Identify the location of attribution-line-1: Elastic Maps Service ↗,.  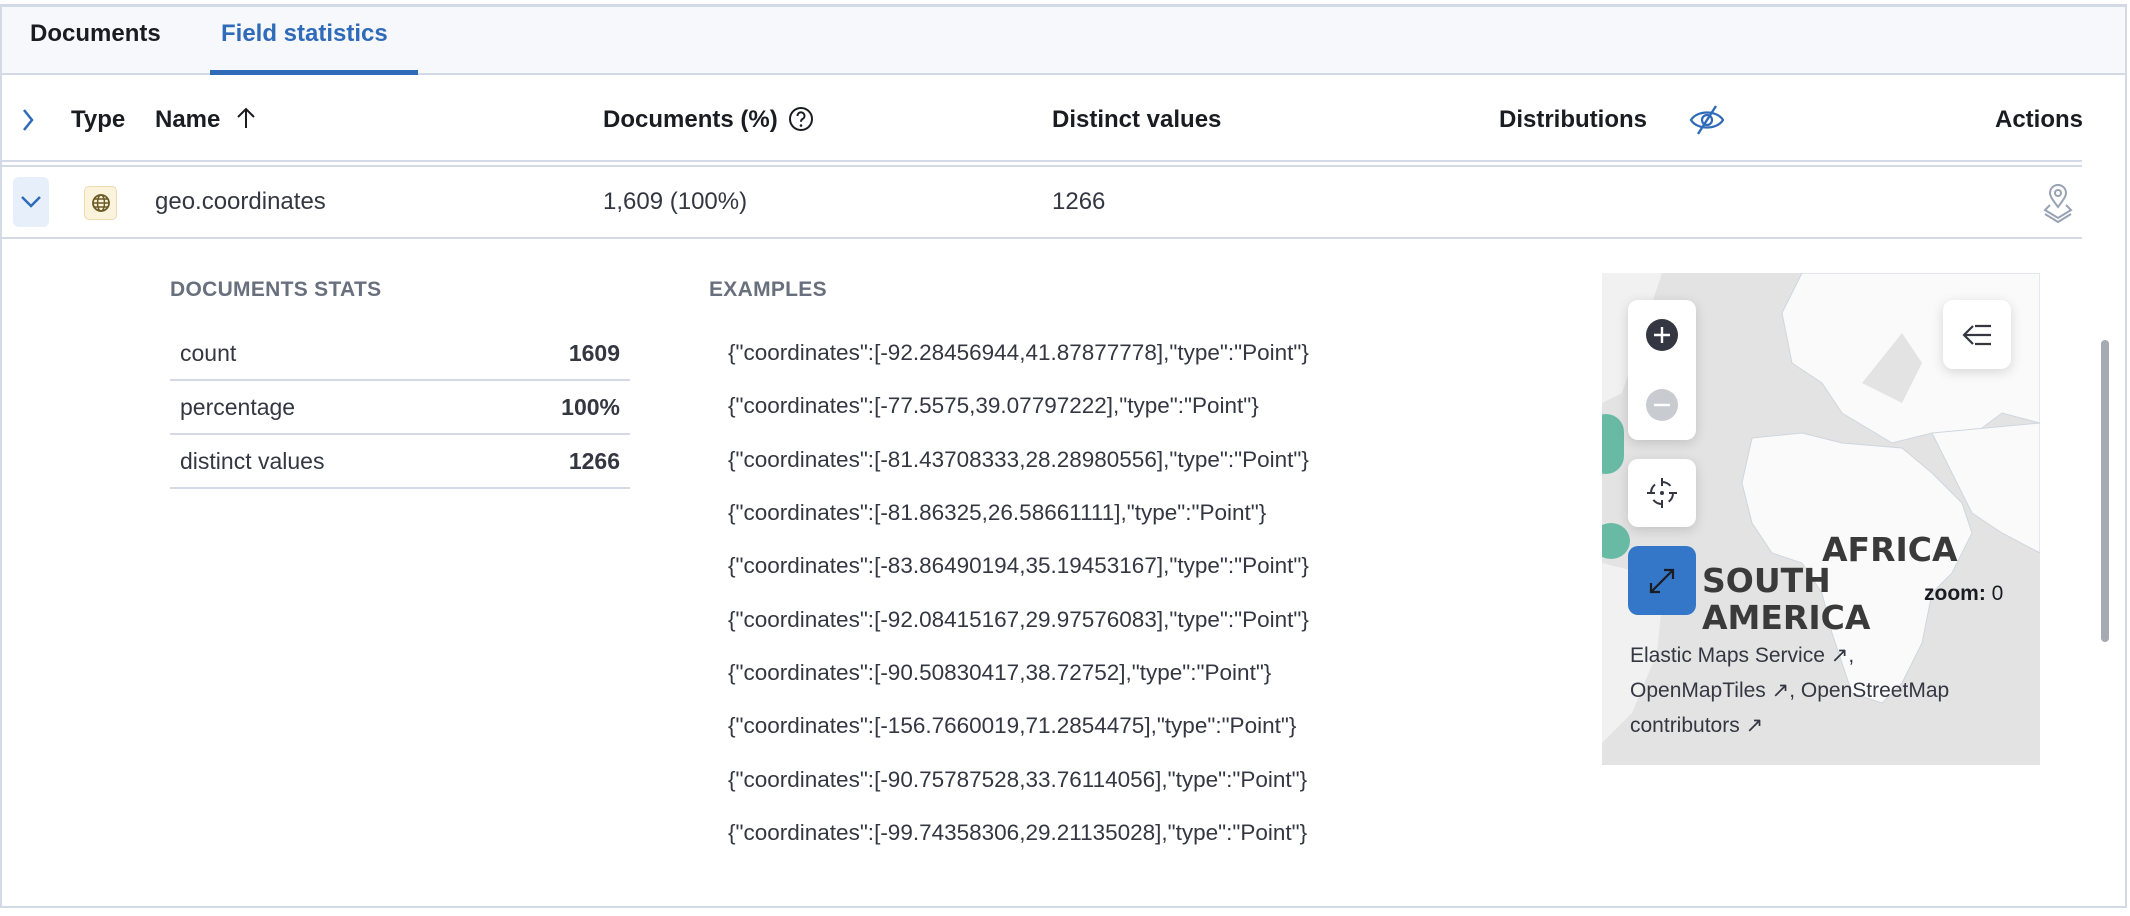
(1742, 655).